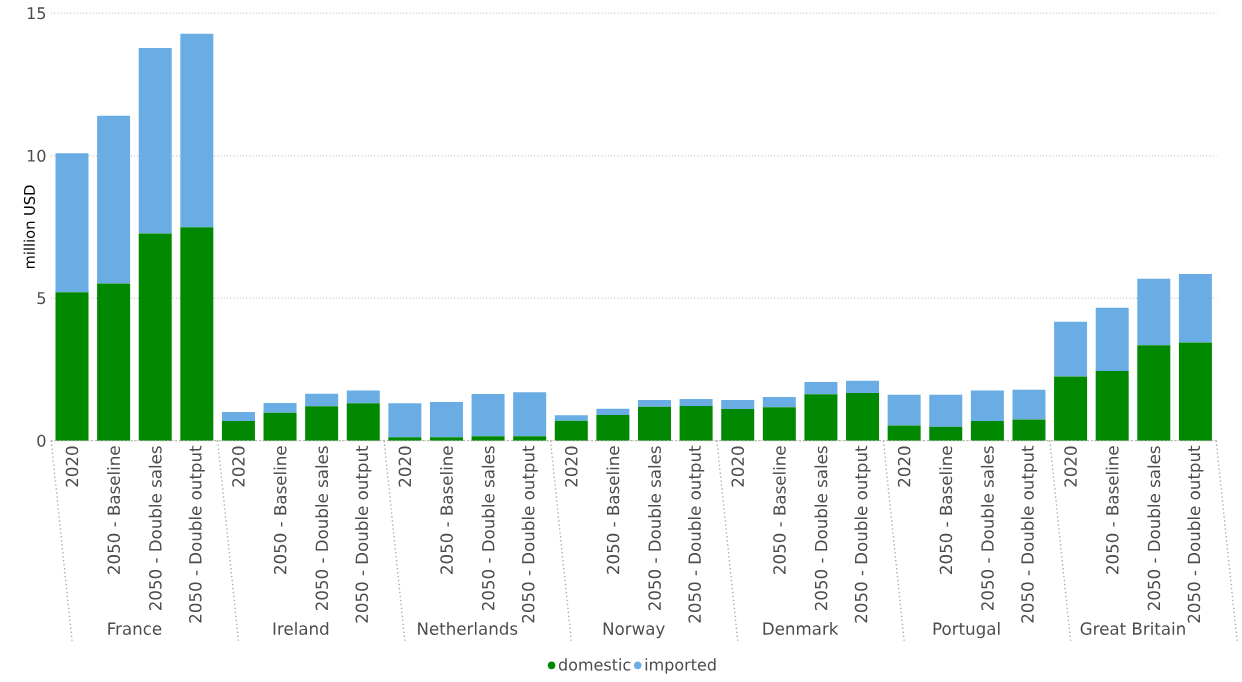  Describe the element at coordinates (1132, 628) in the screenshot. I see `text: Great Britain` at that location.